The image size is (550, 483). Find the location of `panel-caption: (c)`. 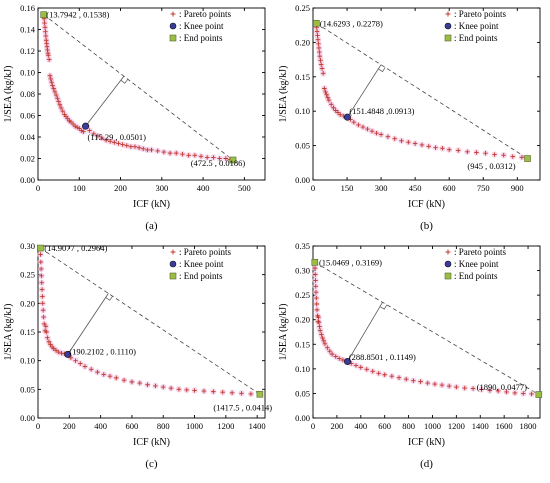

panel-caption: (c) is located at coordinates (151, 464).